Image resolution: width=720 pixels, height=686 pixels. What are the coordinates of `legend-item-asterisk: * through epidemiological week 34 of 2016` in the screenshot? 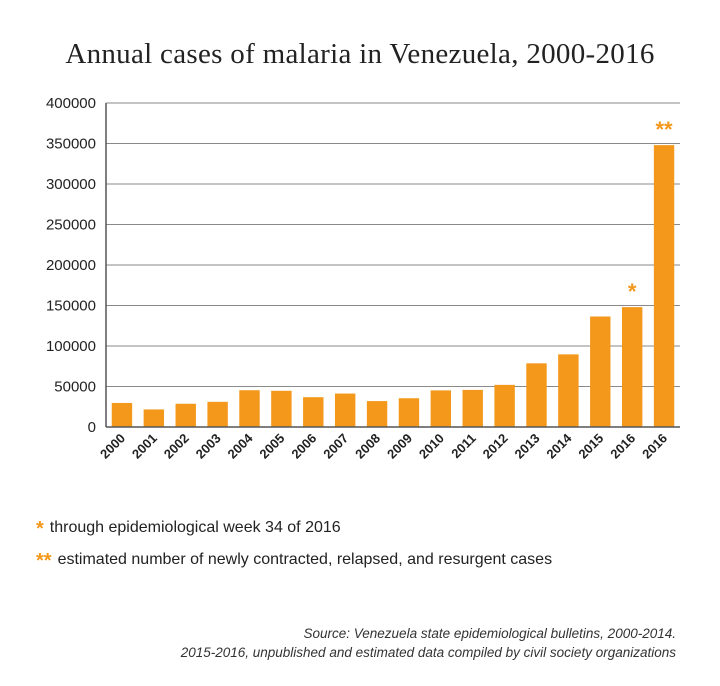 It's located at (188, 529).